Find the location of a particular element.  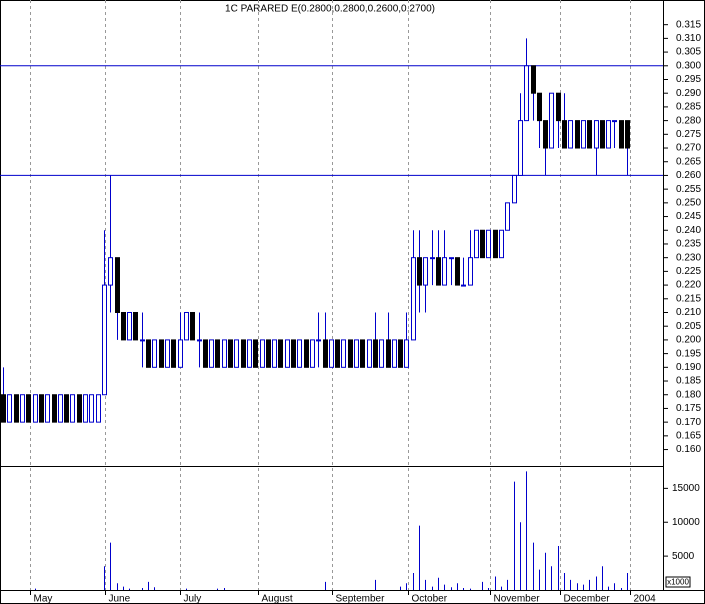

y-tick-label: 0.235 is located at coordinates (688, 244).